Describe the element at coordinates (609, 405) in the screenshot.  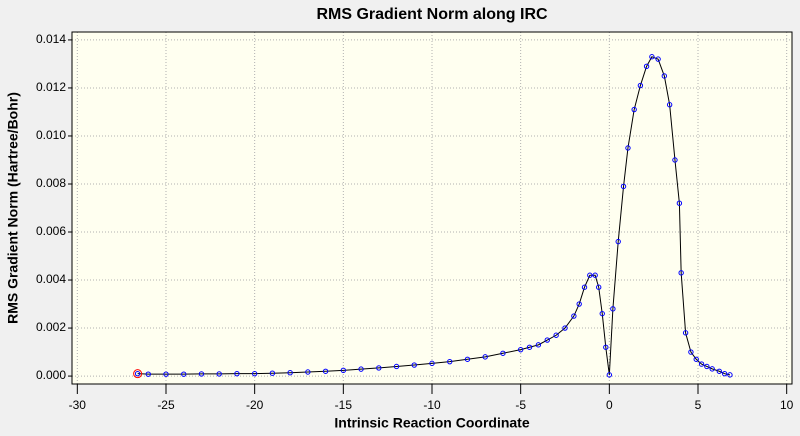
I see `x-tick-label: 0` at that location.